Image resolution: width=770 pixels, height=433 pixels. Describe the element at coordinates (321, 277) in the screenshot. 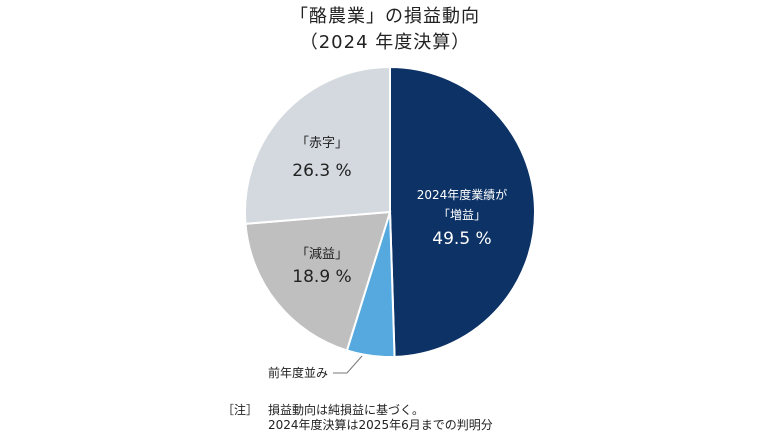

I see `slice-value-genneki: 18.9 %` at that location.